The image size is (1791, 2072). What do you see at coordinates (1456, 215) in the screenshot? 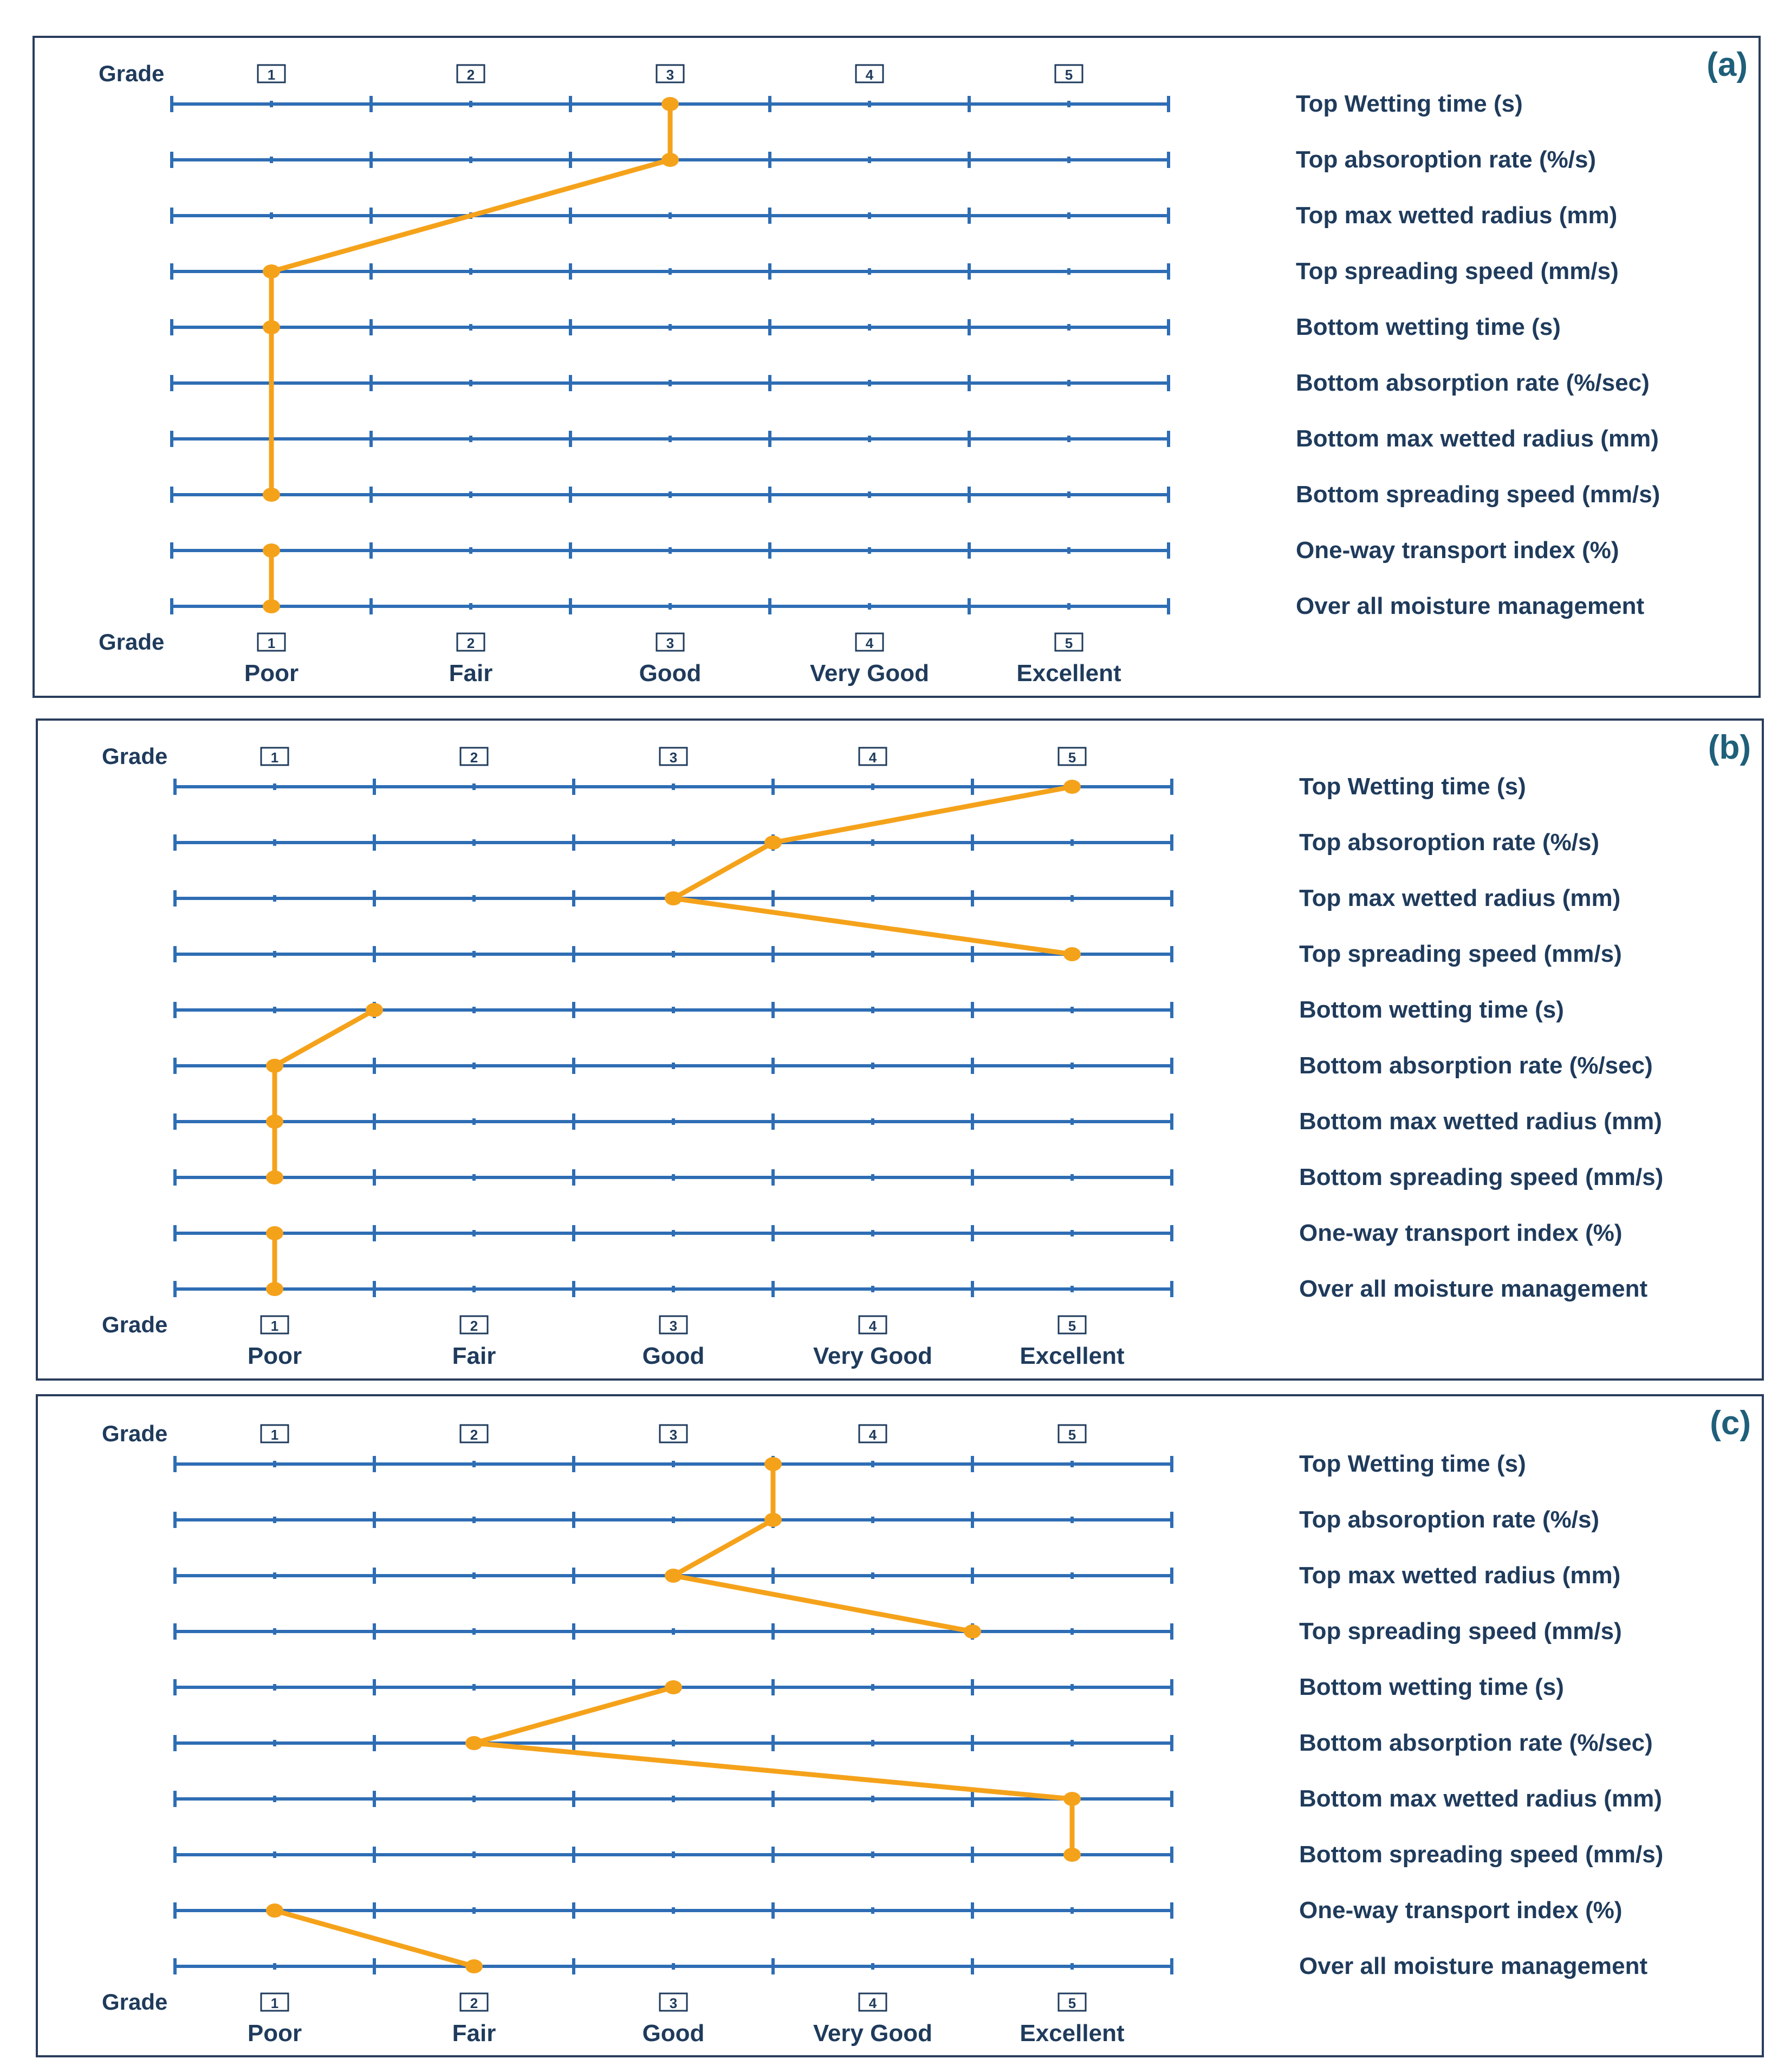
I see `property-label: Top max wetted radius (mm)` at bounding box center [1456, 215].